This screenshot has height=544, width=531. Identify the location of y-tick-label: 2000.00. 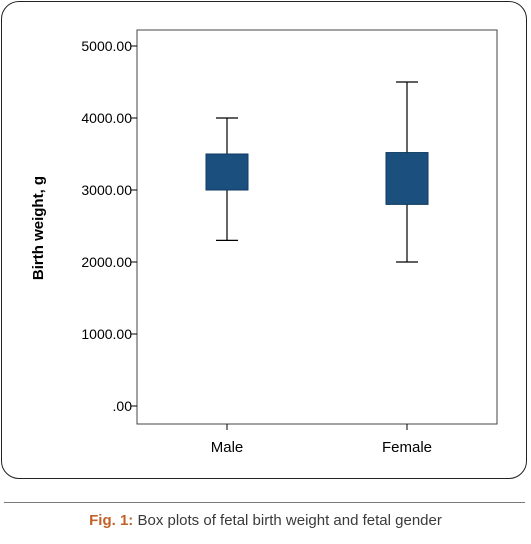
(106, 262).